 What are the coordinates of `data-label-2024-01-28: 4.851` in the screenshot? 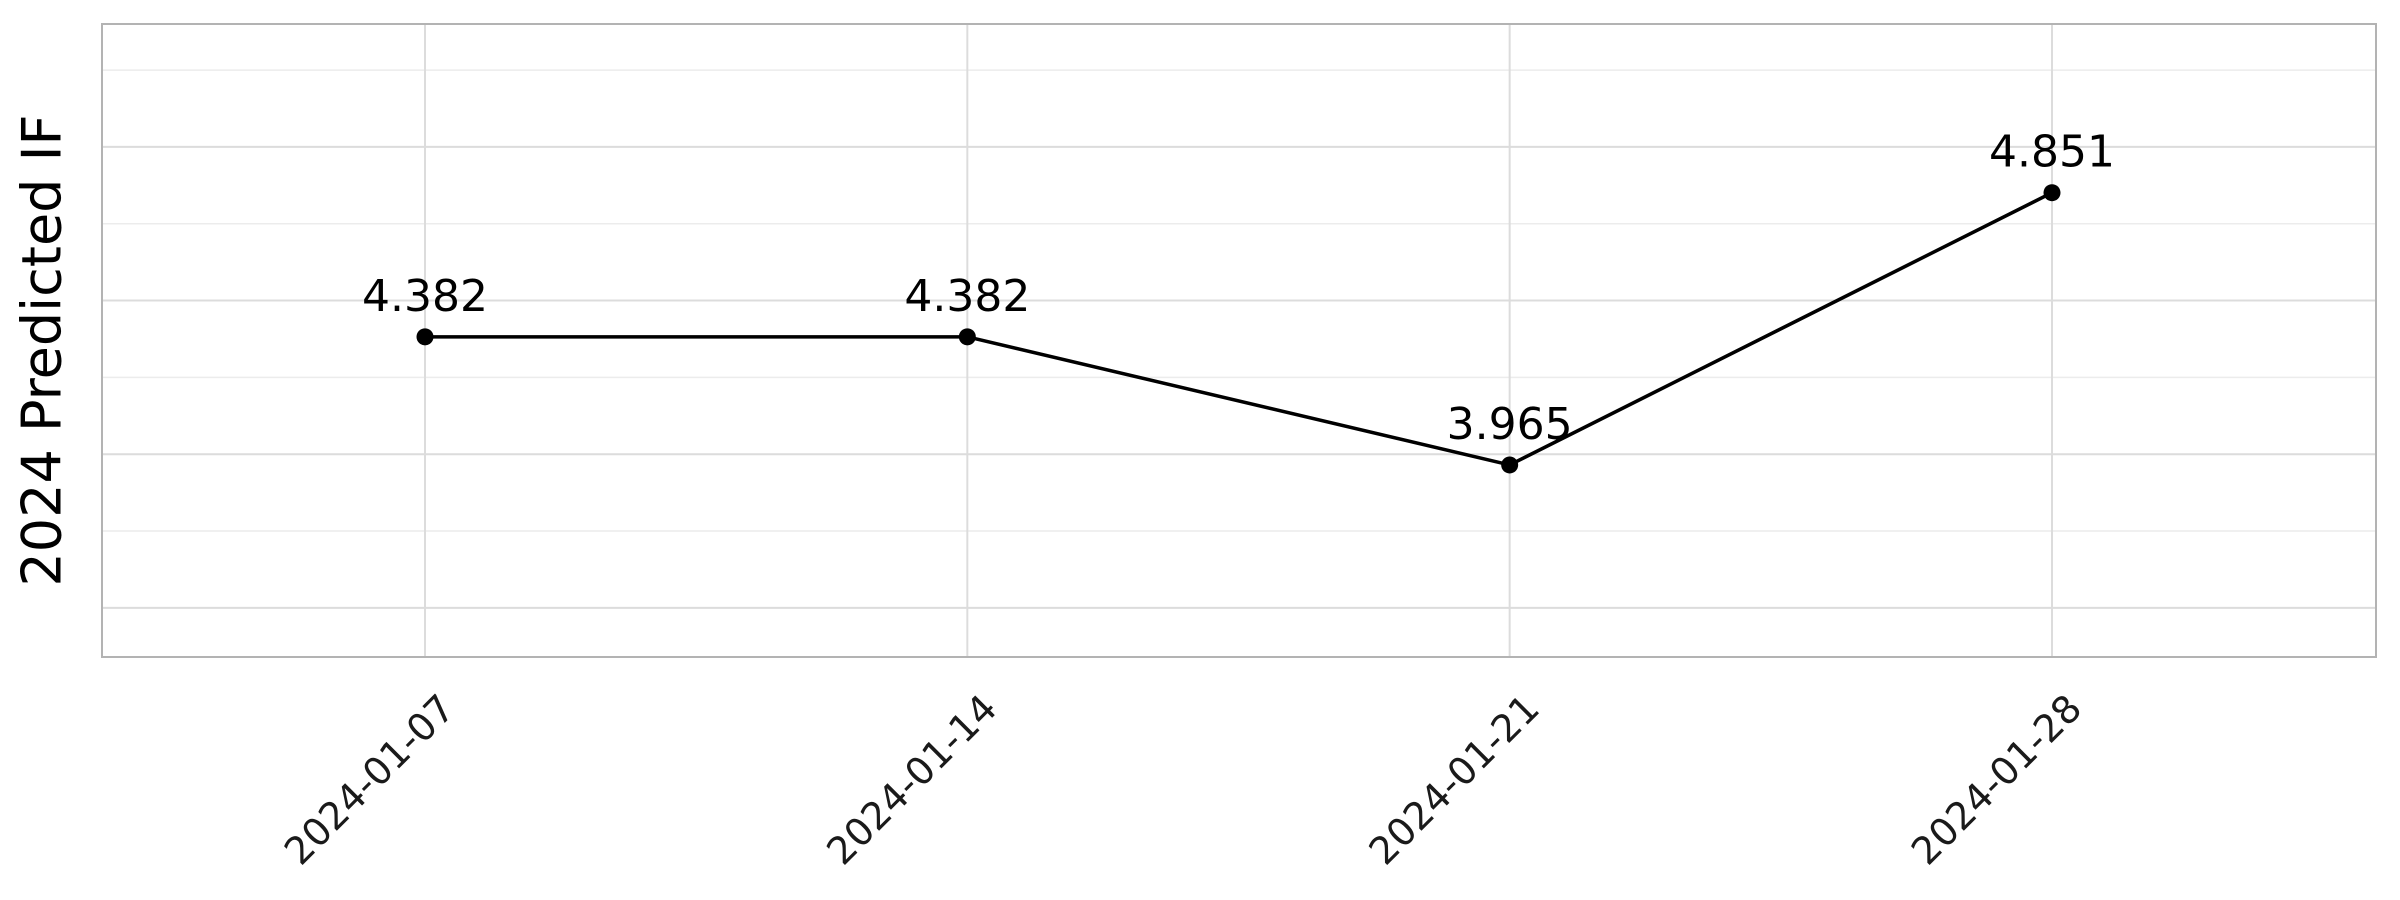 It's located at (2052, 152).